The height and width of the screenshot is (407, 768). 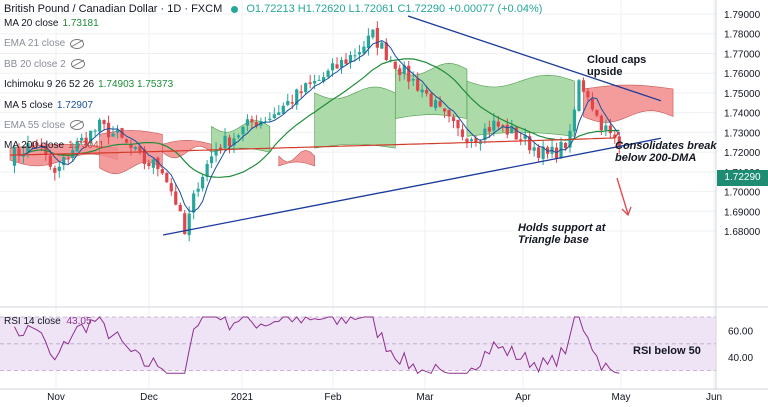 I want to click on price-tick-label: 1.70000, so click(x=742, y=193).